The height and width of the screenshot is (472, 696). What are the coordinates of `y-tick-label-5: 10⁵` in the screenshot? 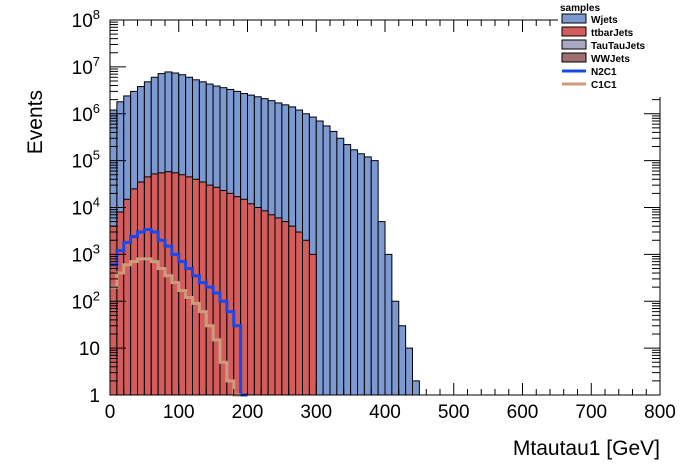 It's located at (86, 160).